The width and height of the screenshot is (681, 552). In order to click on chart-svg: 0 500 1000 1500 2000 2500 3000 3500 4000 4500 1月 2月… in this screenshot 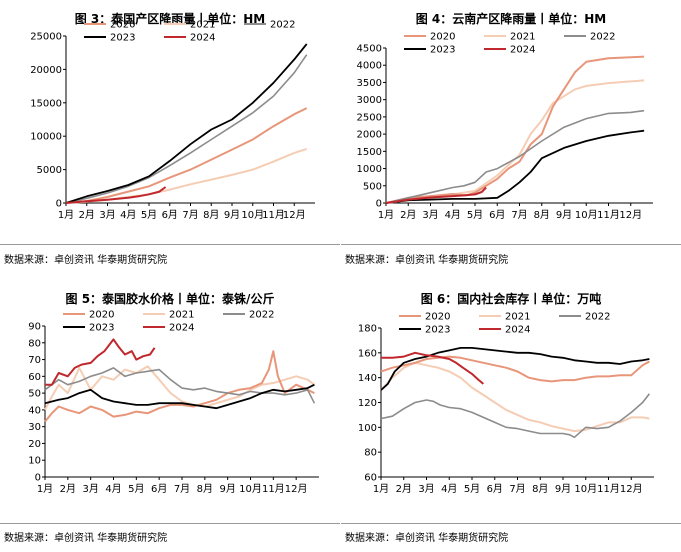, I will do `click(505, 126)`.